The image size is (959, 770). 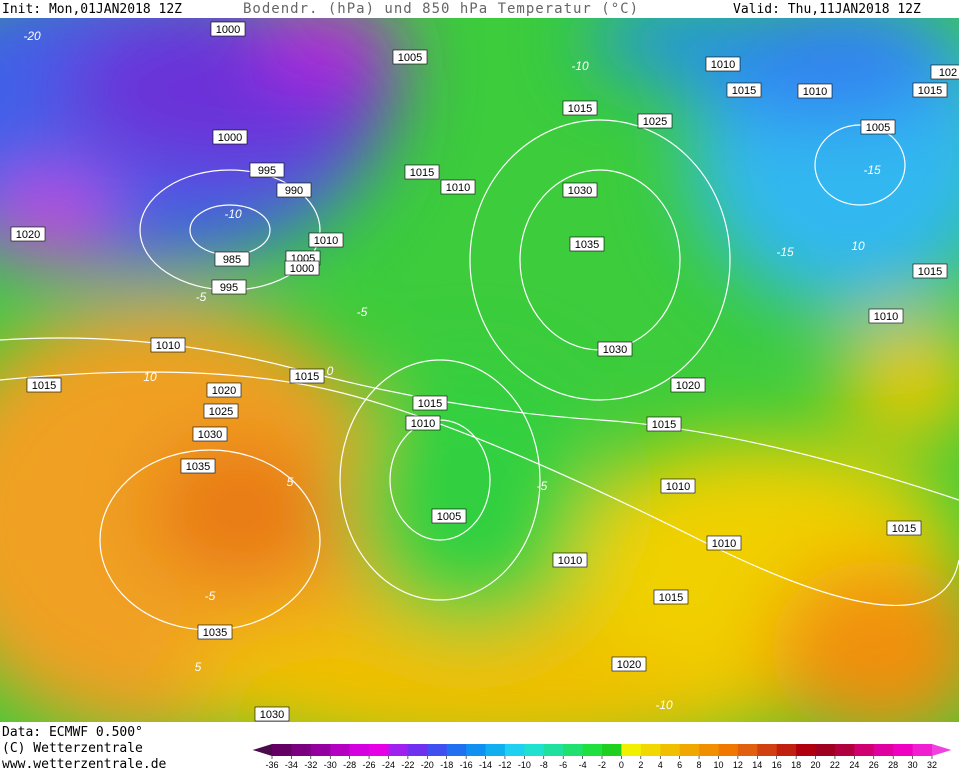 I want to click on legend-tick-label: 4, so click(x=660, y=765).